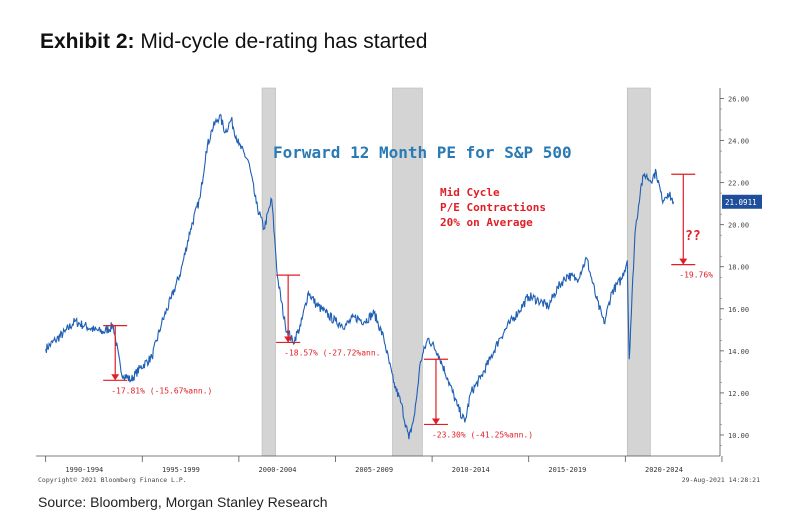 This screenshot has width=800, height=519. Describe the element at coordinates (738, 142) in the screenshot. I see `y-tick-label: 24.00` at that location.